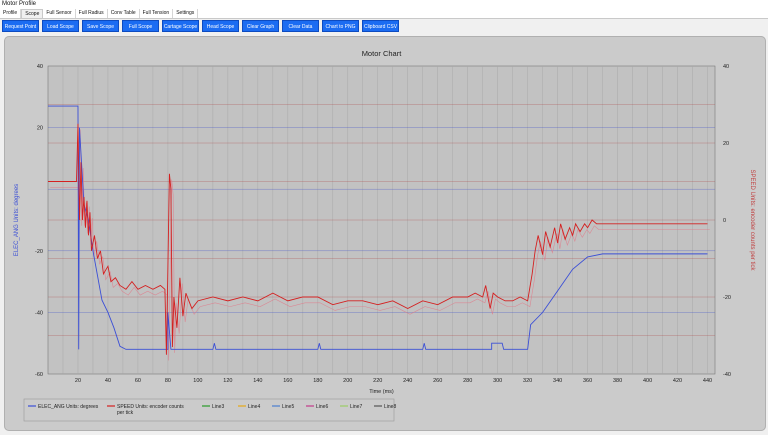  What do you see at coordinates (317, 381) in the screenshot?
I see `x-tick-label: 180` at bounding box center [317, 381].